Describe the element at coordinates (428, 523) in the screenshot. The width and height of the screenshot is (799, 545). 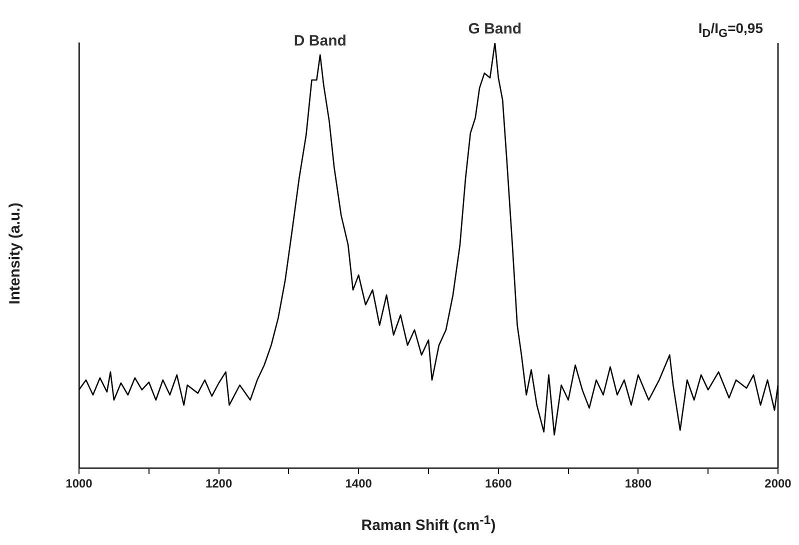
I see `x-axis-title: Raman Shift (cm$^{-1}$)` at that location.